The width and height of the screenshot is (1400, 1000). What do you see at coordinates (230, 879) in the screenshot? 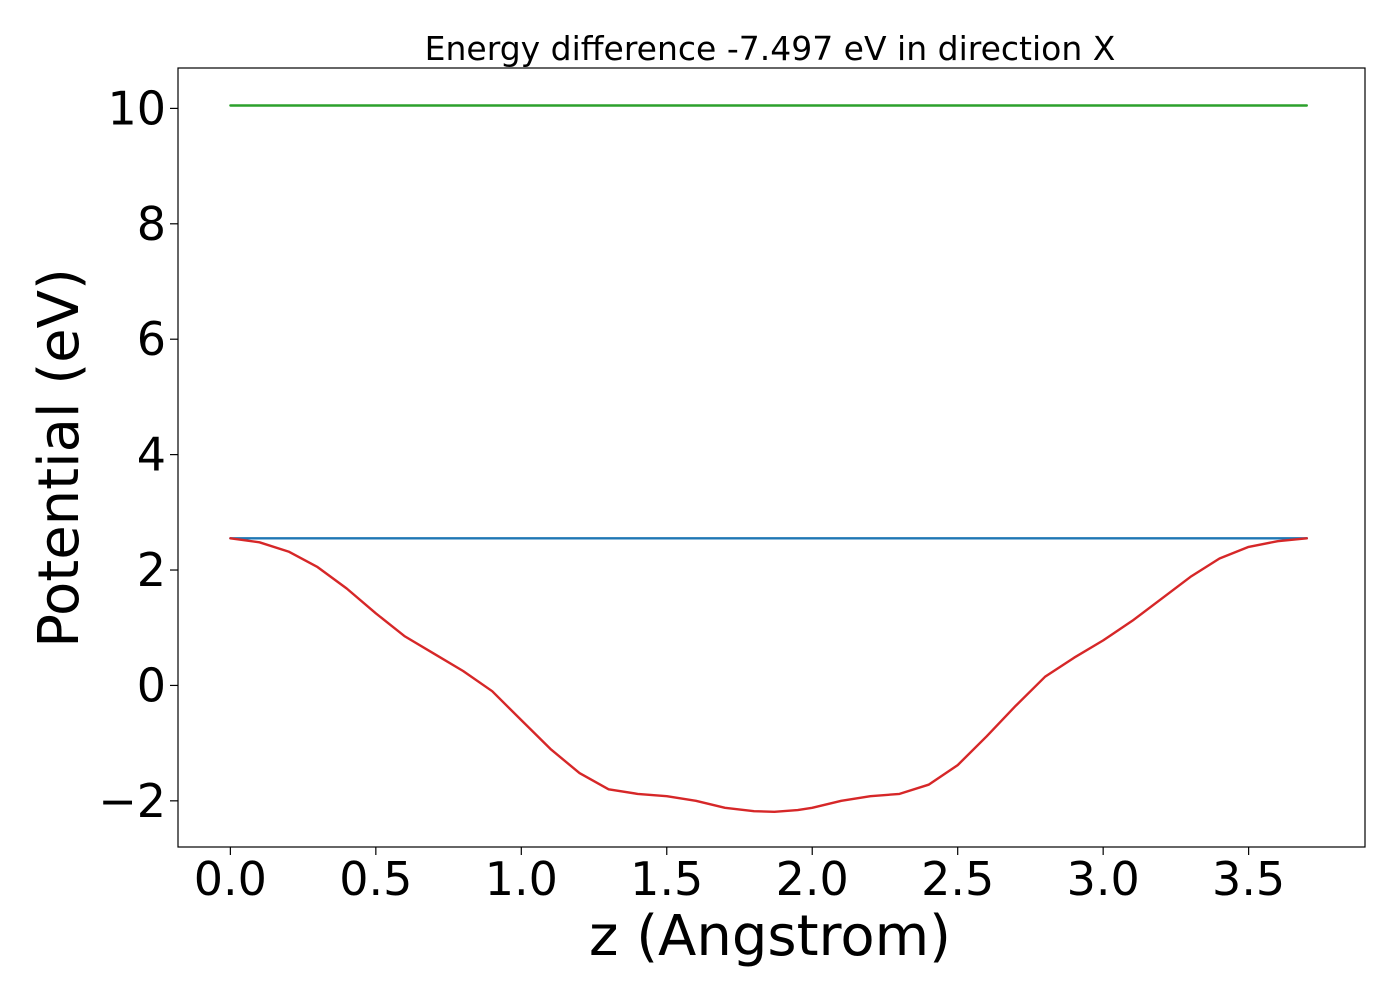
I see `x-tick-label: 0.0` at bounding box center [230, 879].